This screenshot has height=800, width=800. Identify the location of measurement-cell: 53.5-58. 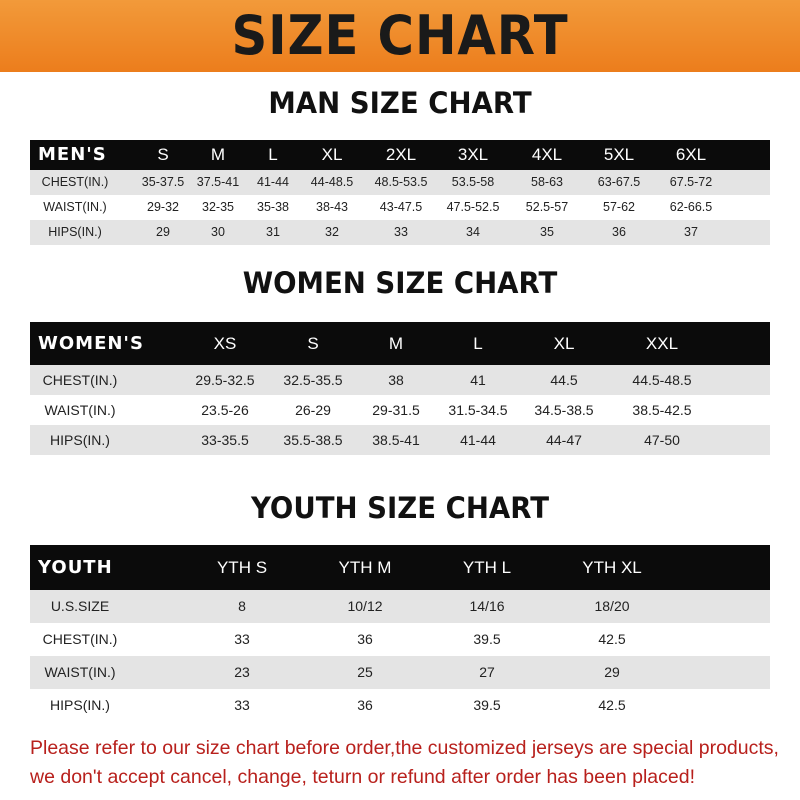
(473, 182).